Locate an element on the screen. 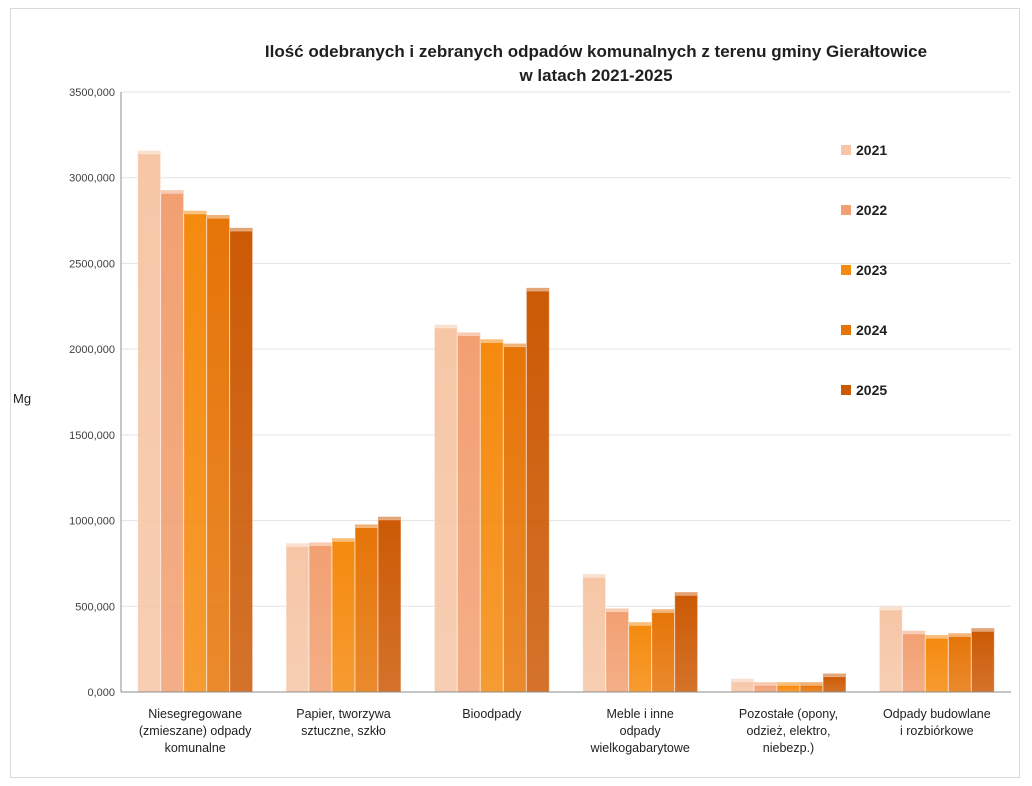 The height and width of the screenshot is (786, 1032). category-label: i rozbiórkowe is located at coordinates (937, 731).